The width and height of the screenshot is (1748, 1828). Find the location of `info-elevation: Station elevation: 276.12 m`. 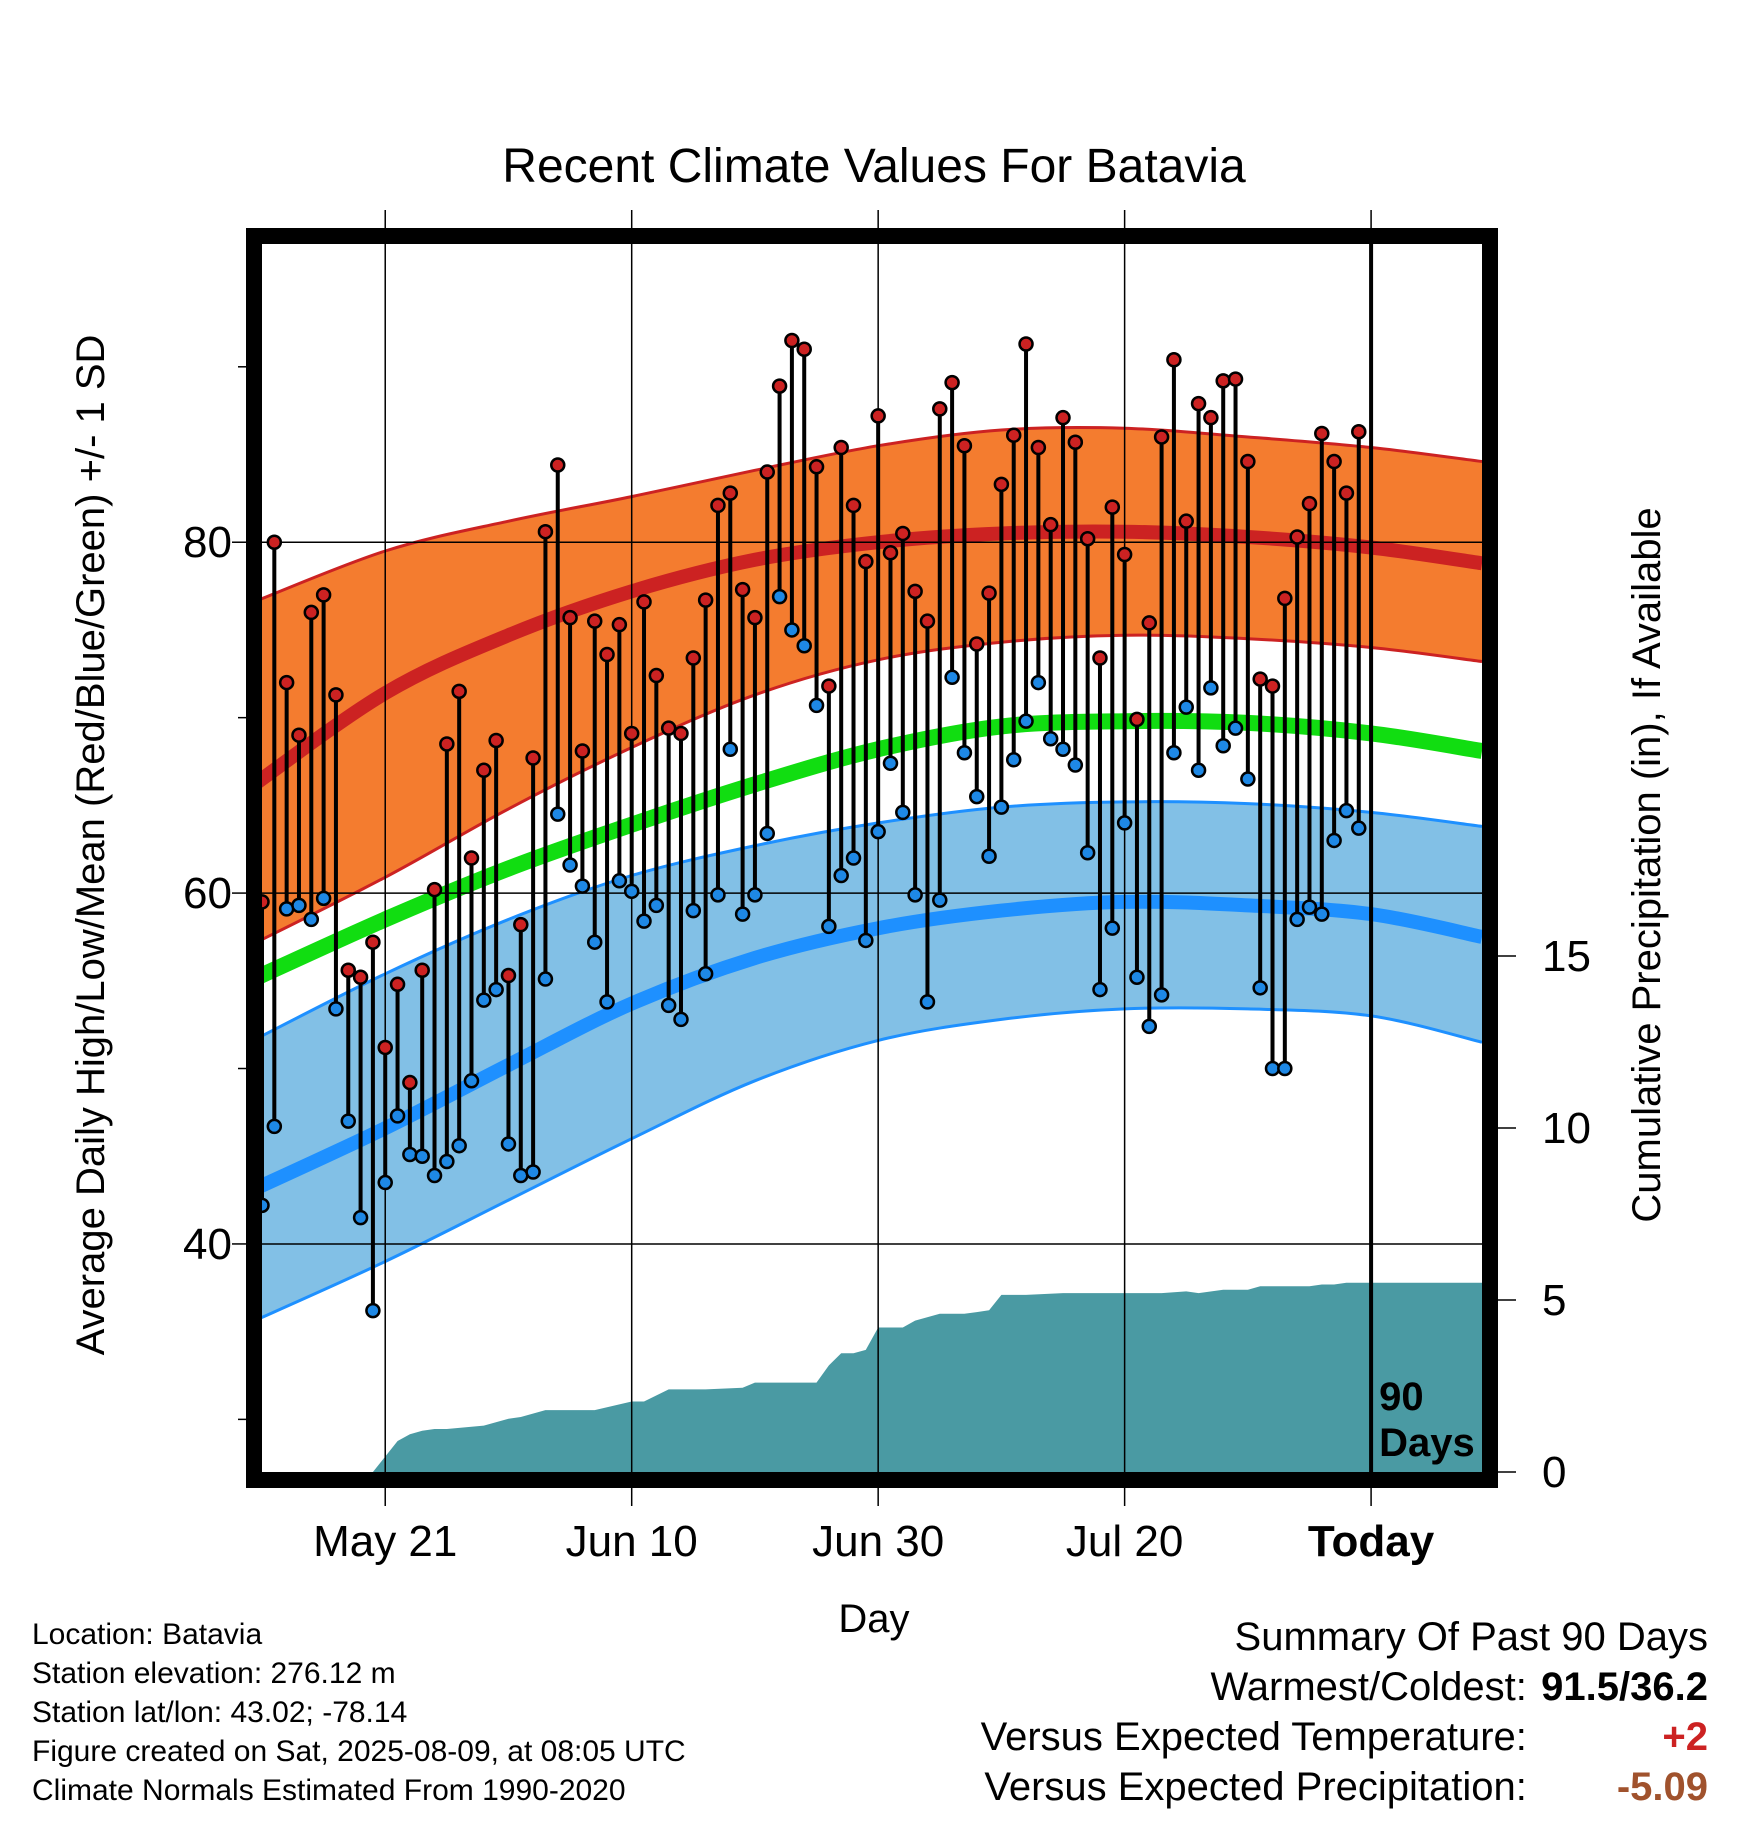

info-elevation: Station elevation: 276.12 m is located at coordinates (214, 1673).